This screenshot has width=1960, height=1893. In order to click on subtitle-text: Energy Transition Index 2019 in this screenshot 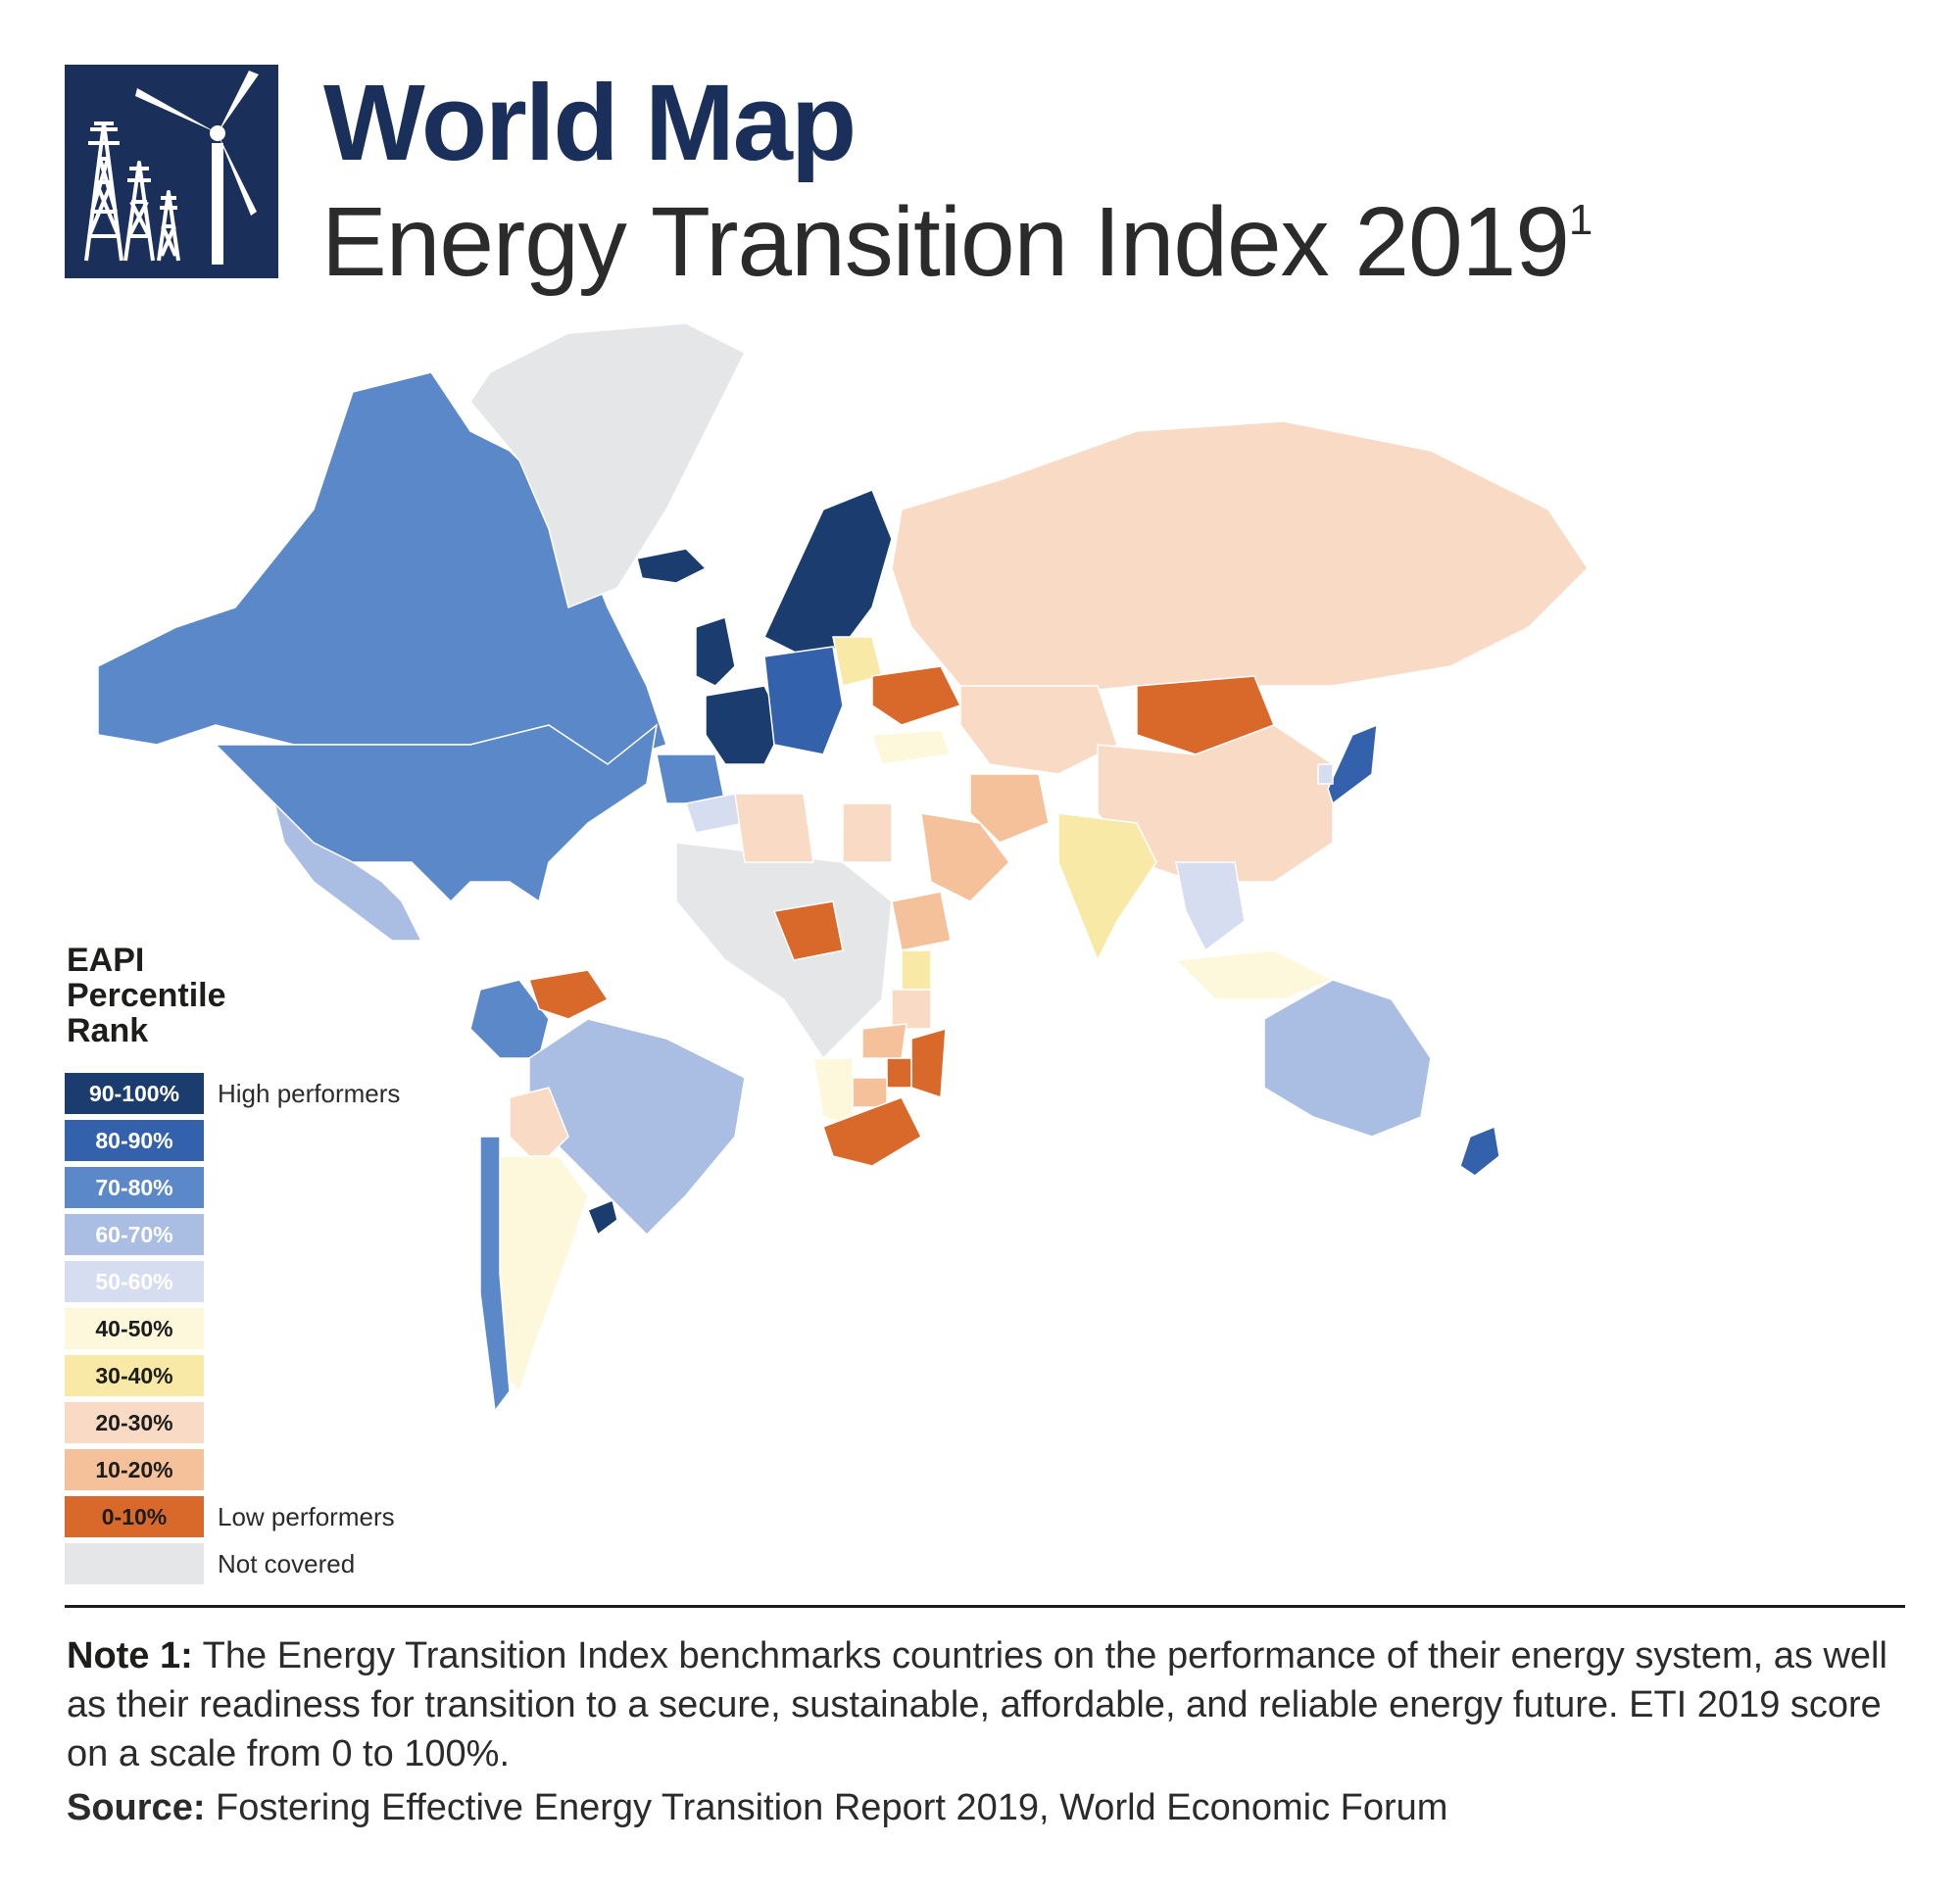, I will do `click(945, 242)`.